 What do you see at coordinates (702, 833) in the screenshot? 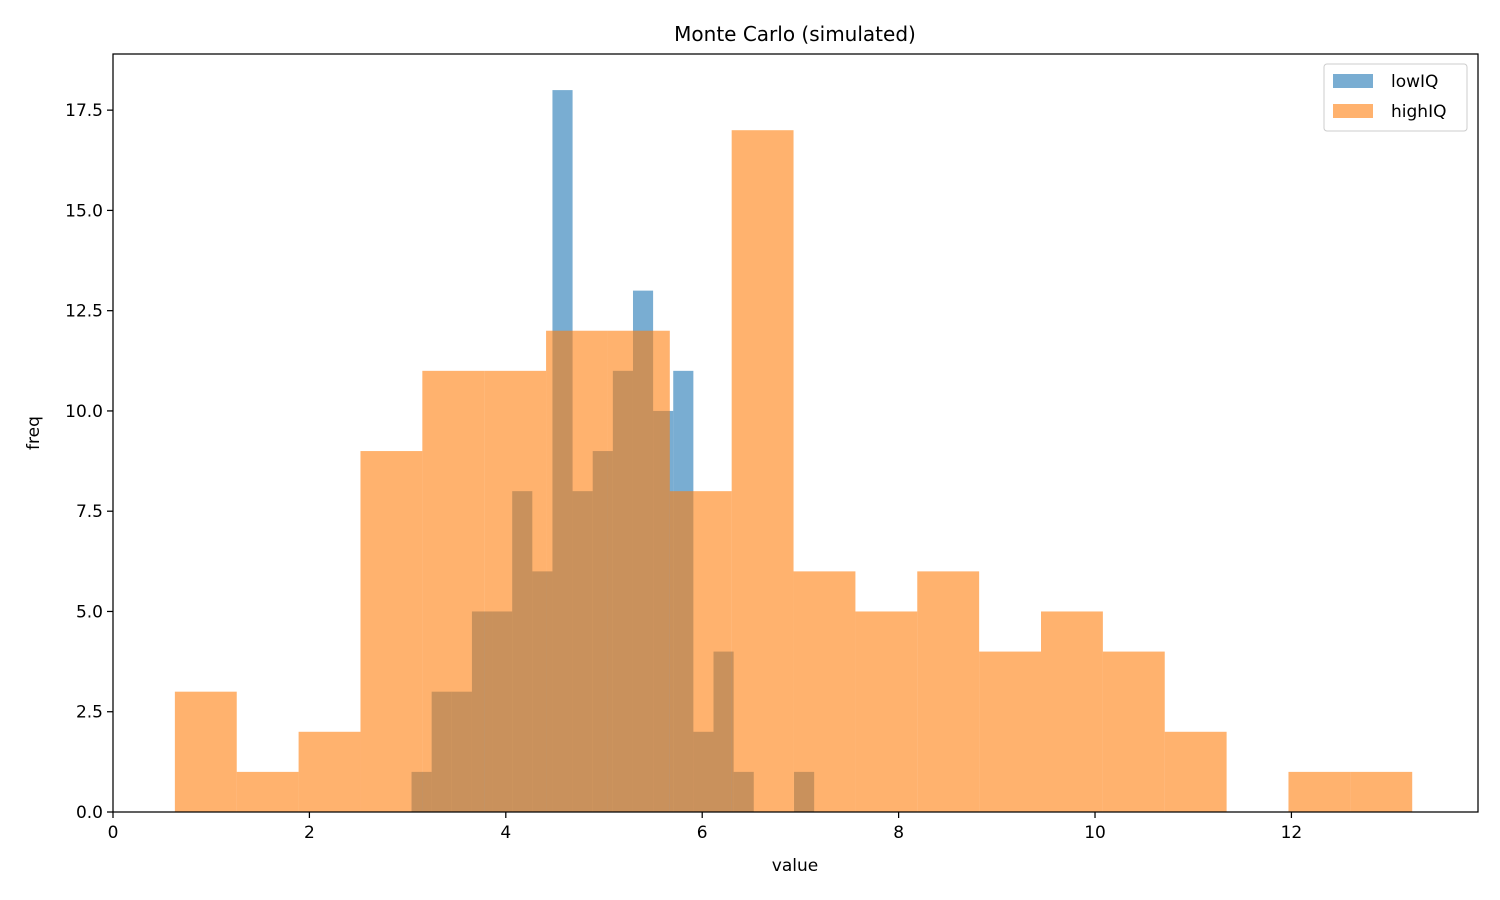
I see `x-tick-label: 6` at bounding box center [702, 833].